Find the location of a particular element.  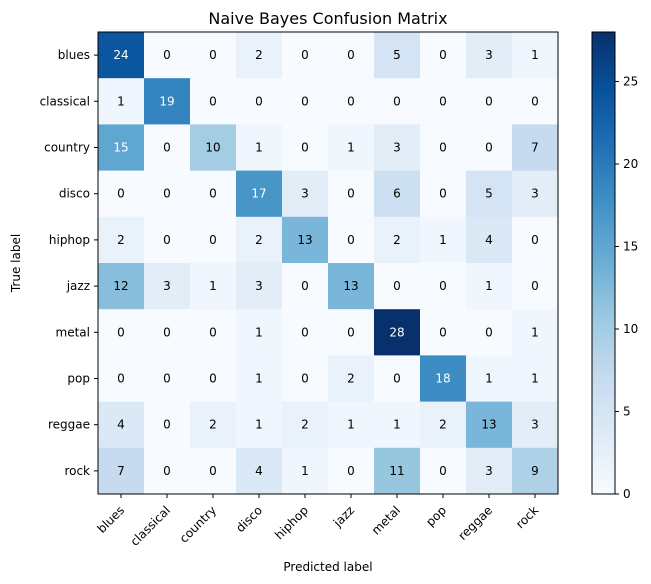

x-tick-label: blues is located at coordinates (110, 519).